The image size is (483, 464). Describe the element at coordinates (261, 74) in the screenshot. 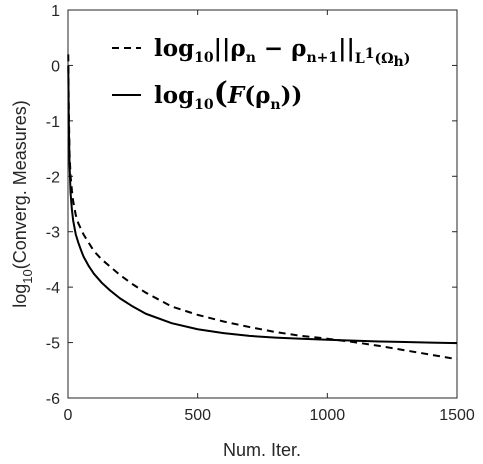

I see `legend: log10||ρn − ρn+1||L1(Ωh) log10(F(ρn))` at that location.